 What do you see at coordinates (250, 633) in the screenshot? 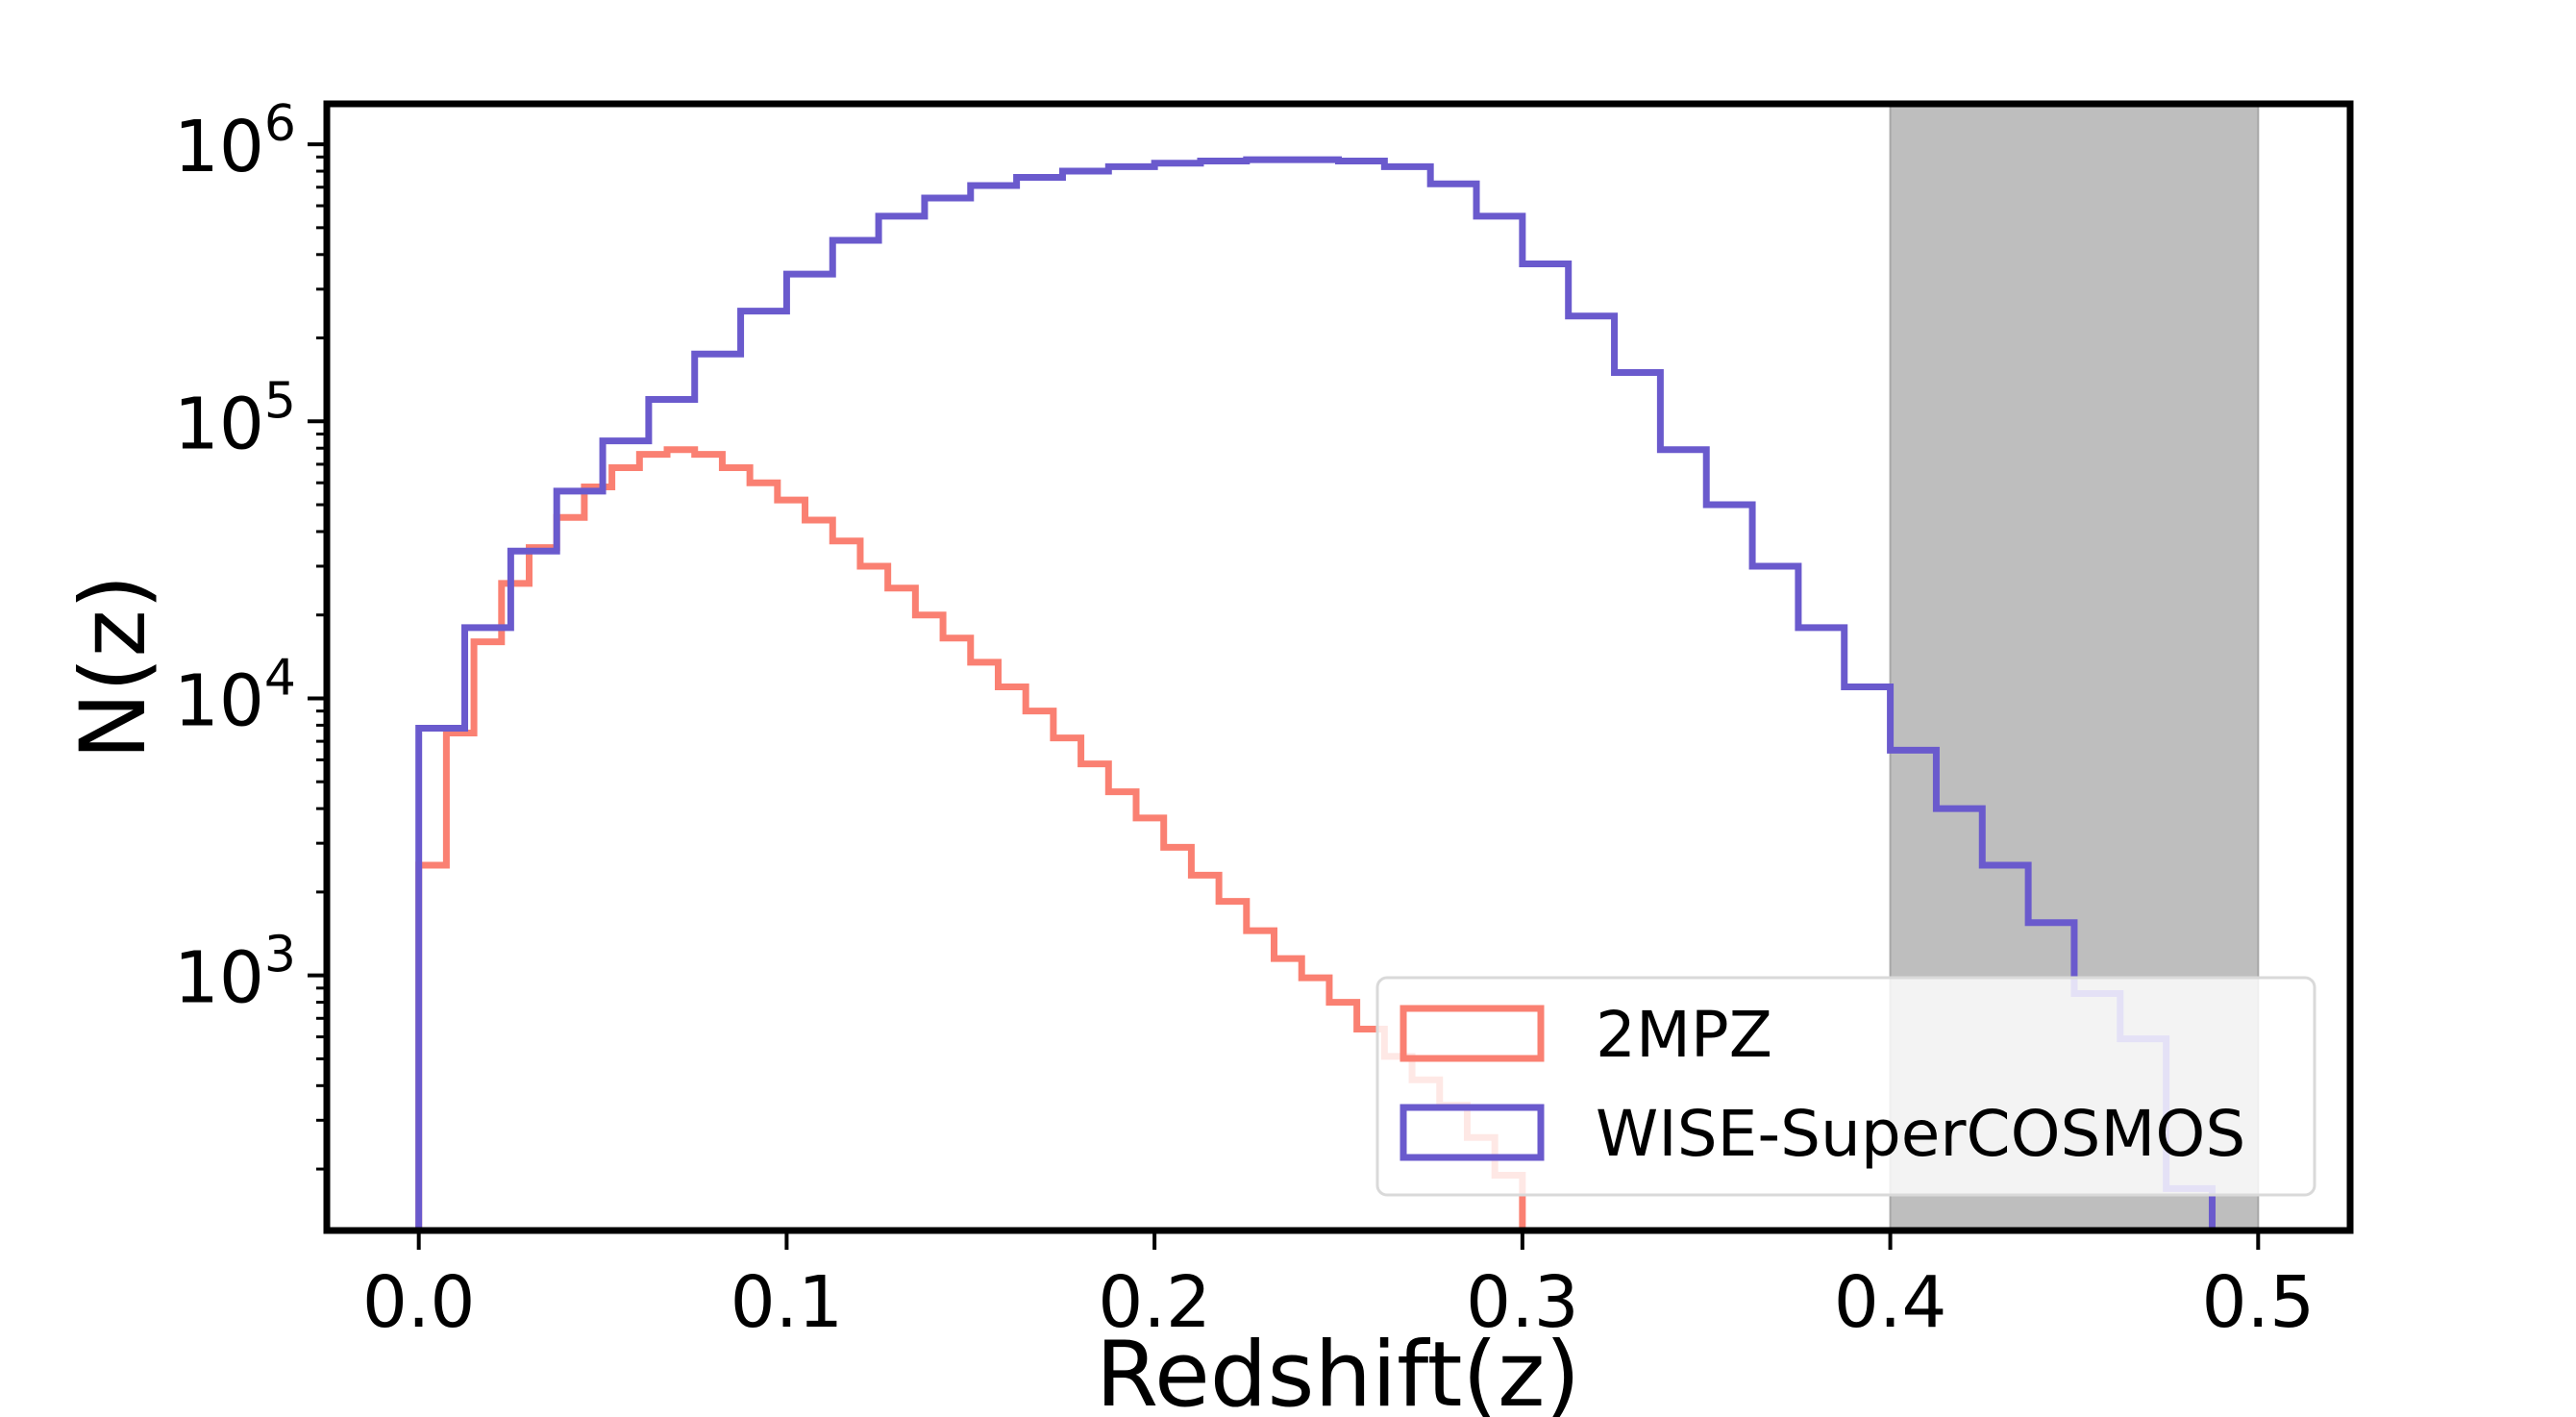
I see `y-axis-ticks: 10³ 10⁴ 10⁵ 10⁶` at bounding box center [250, 633].